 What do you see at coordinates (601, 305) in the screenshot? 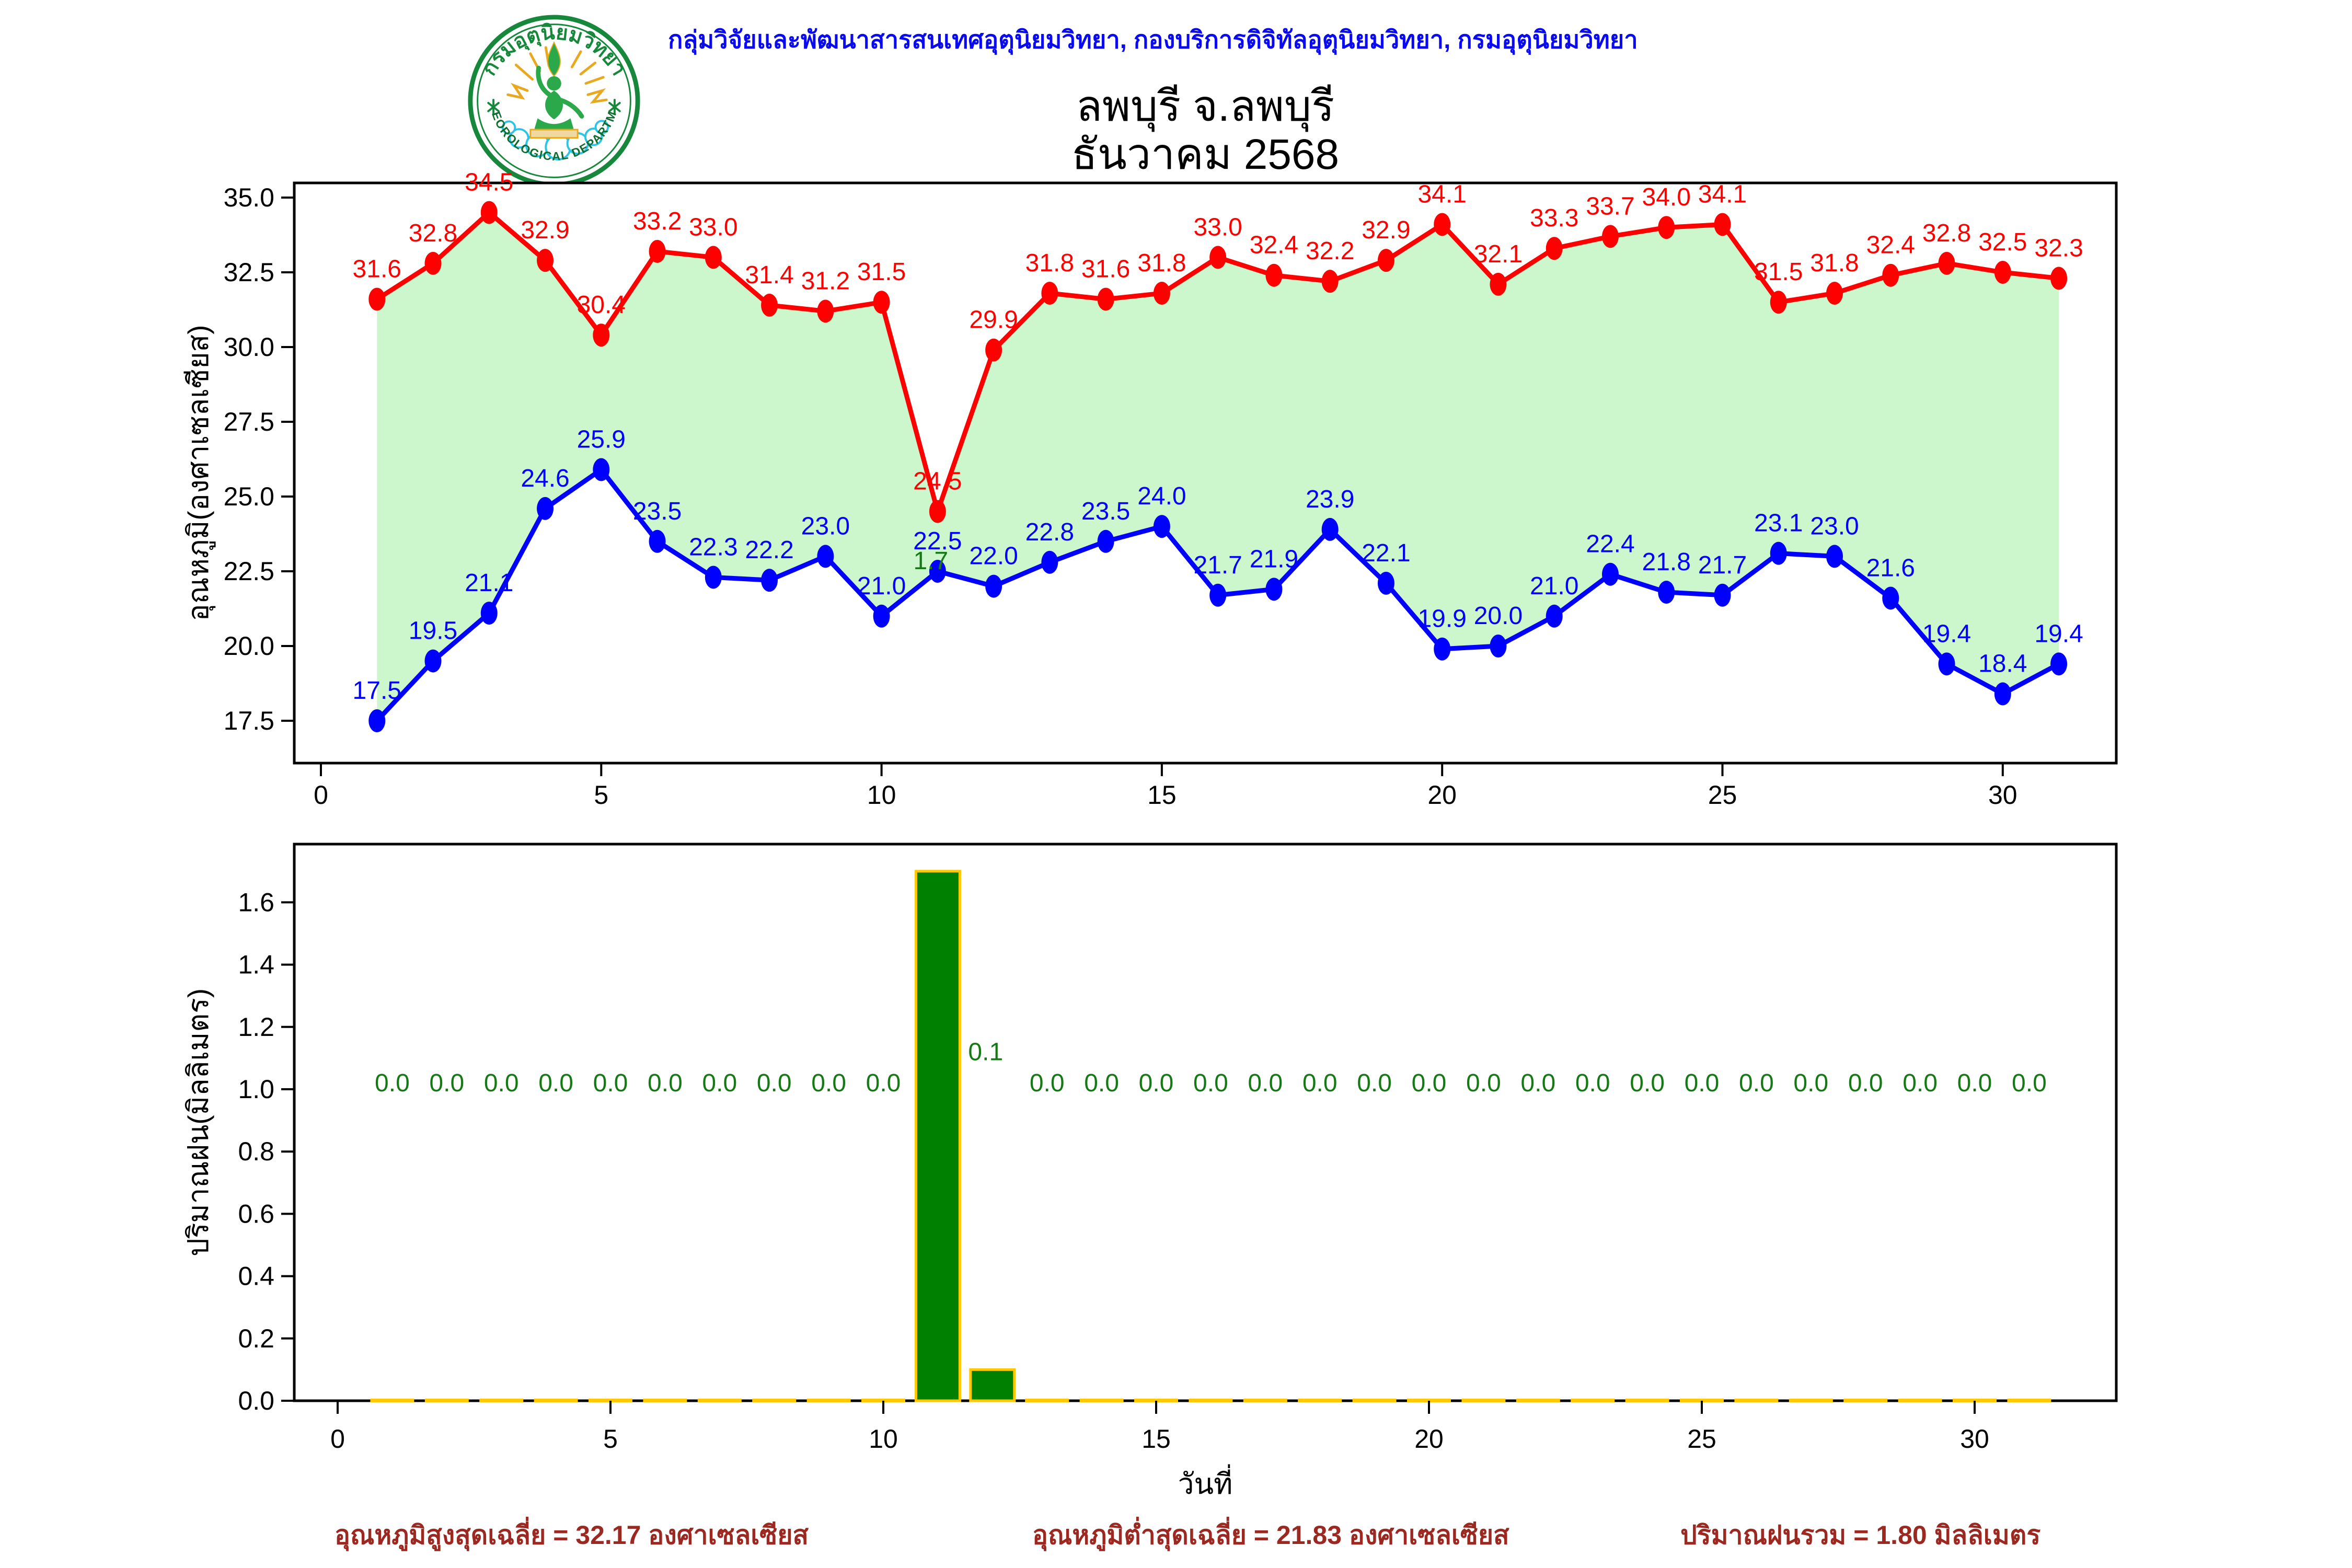
I see `max_temperature-value-label: 30.4` at bounding box center [601, 305].